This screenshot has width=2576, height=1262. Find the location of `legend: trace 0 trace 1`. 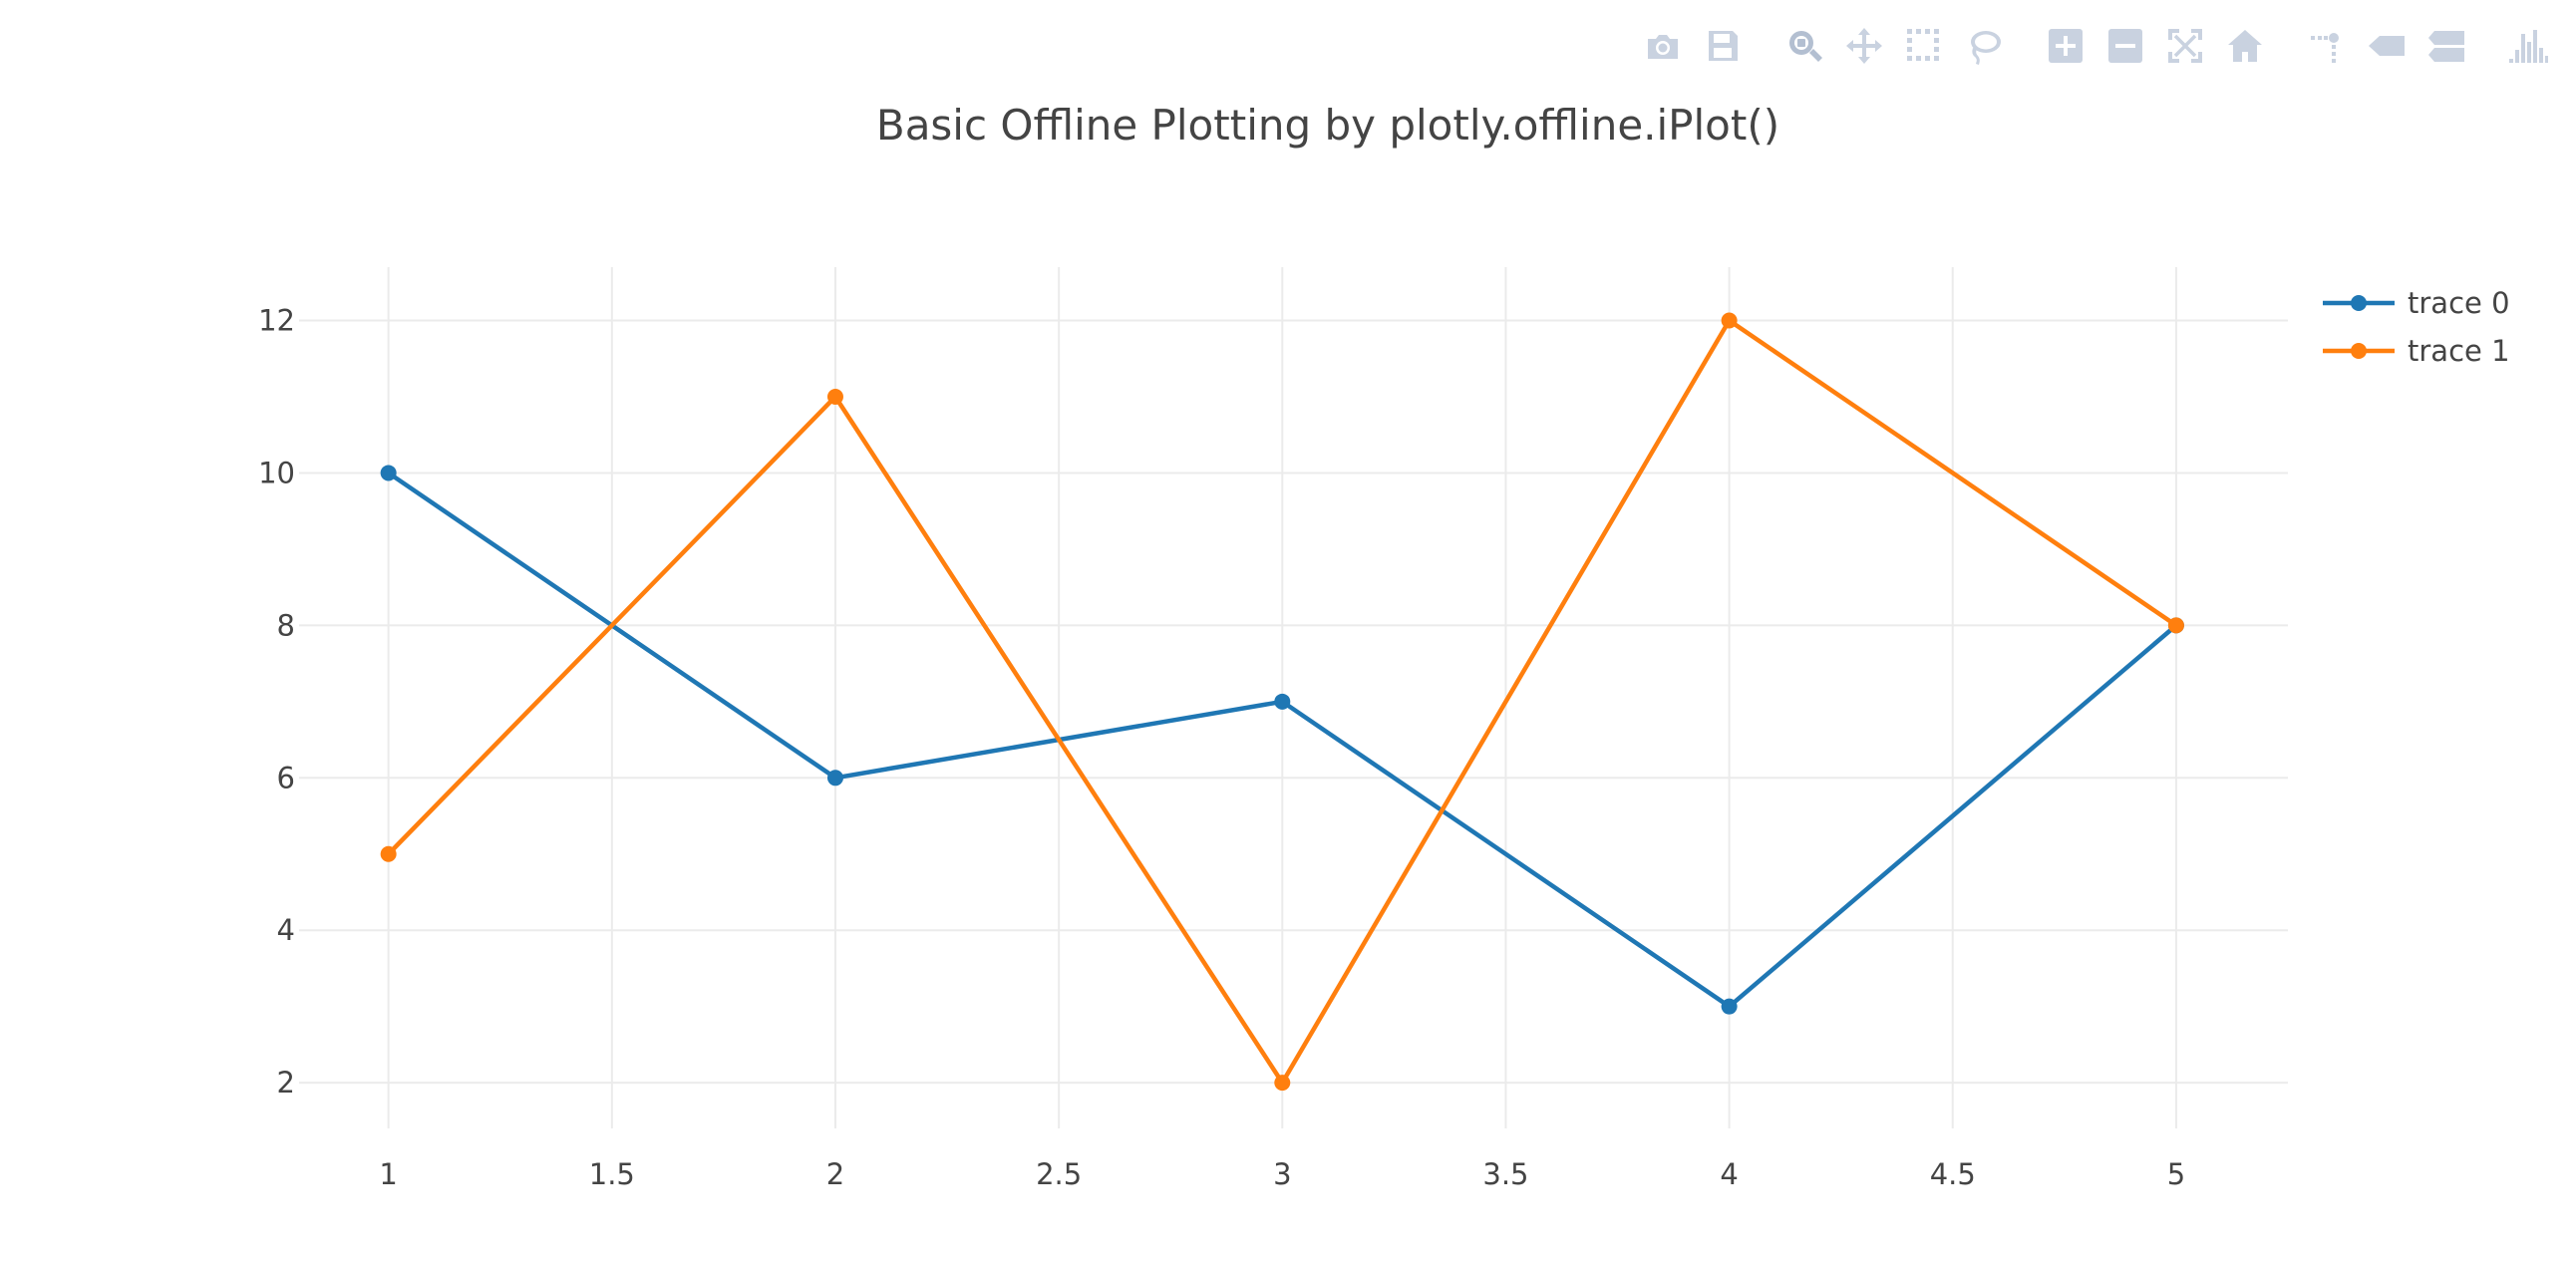

legend: trace 0 trace 1 is located at coordinates (2416, 327).